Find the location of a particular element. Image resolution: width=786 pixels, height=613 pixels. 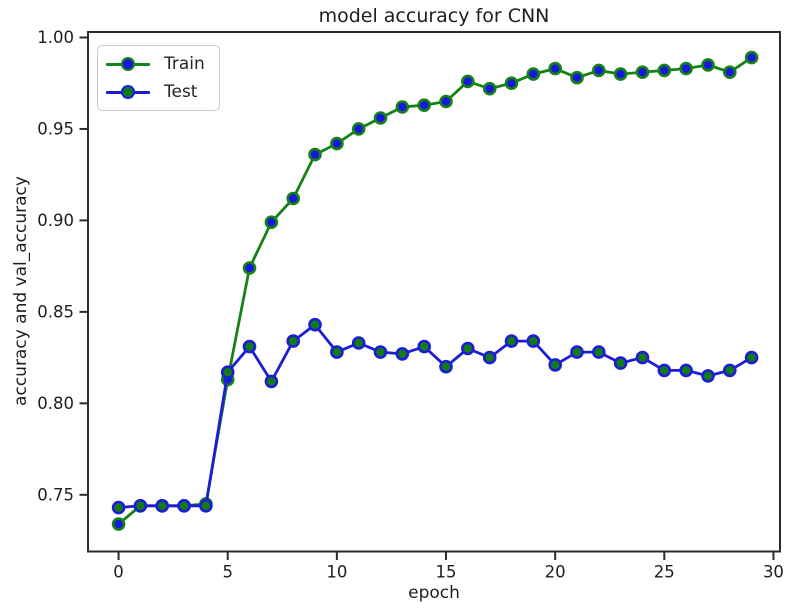

train-marker-icon is located at coordinates (128, 64).